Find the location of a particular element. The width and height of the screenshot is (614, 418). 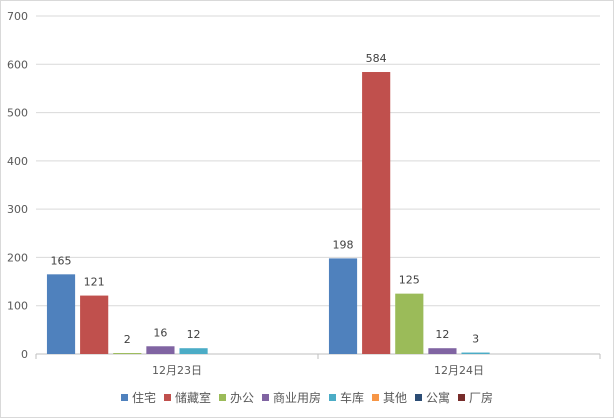

y-tick-label: 0 is located at coordinates (24, 354).